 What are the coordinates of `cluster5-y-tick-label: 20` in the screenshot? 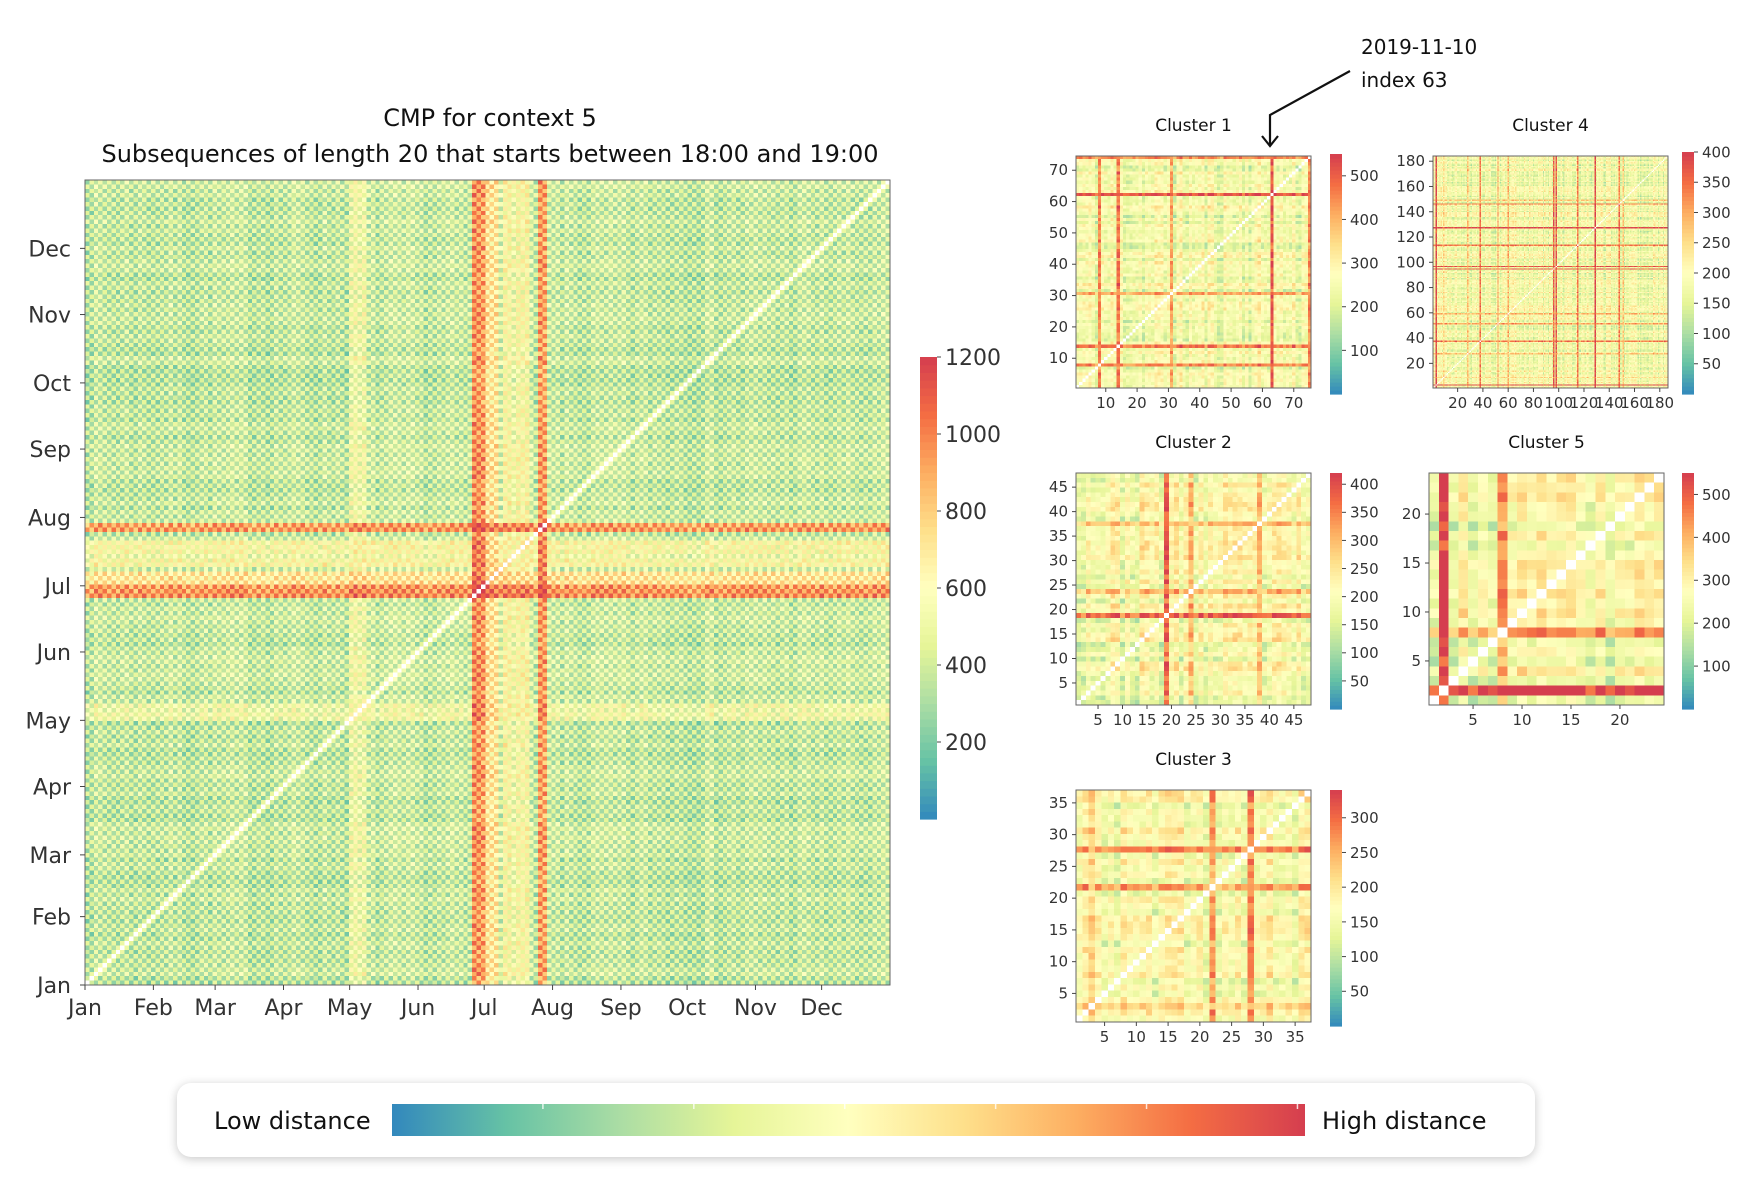 It's located at (1411, 514).